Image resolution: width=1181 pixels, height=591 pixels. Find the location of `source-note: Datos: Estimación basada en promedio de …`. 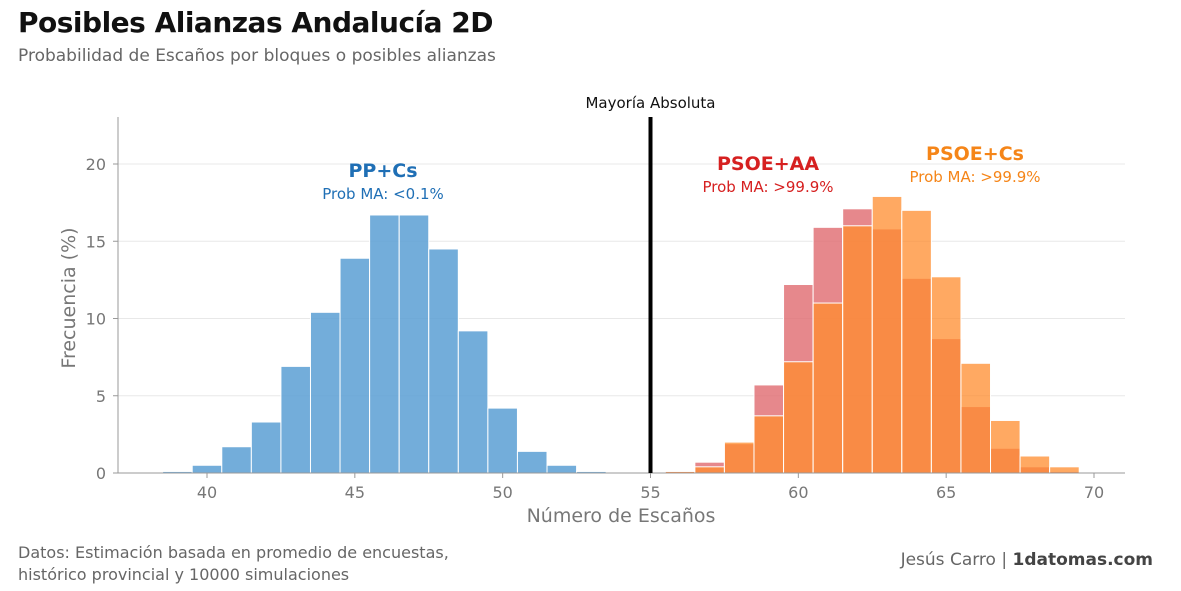

source-note: Datos: Estimación basada en promedio de … is located at coordinates (233, 564).